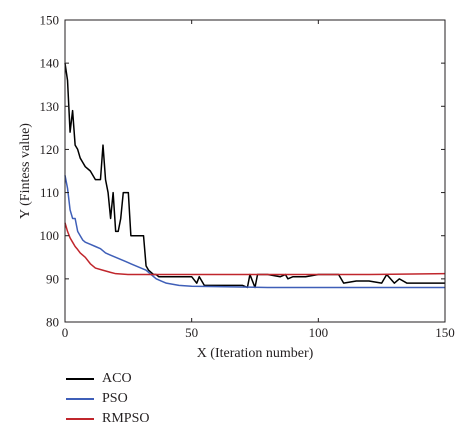  Describe the element at coordinates (25, 171) in the screenshot. I see `y-axis-label: Y (Fintess value)` at that location.